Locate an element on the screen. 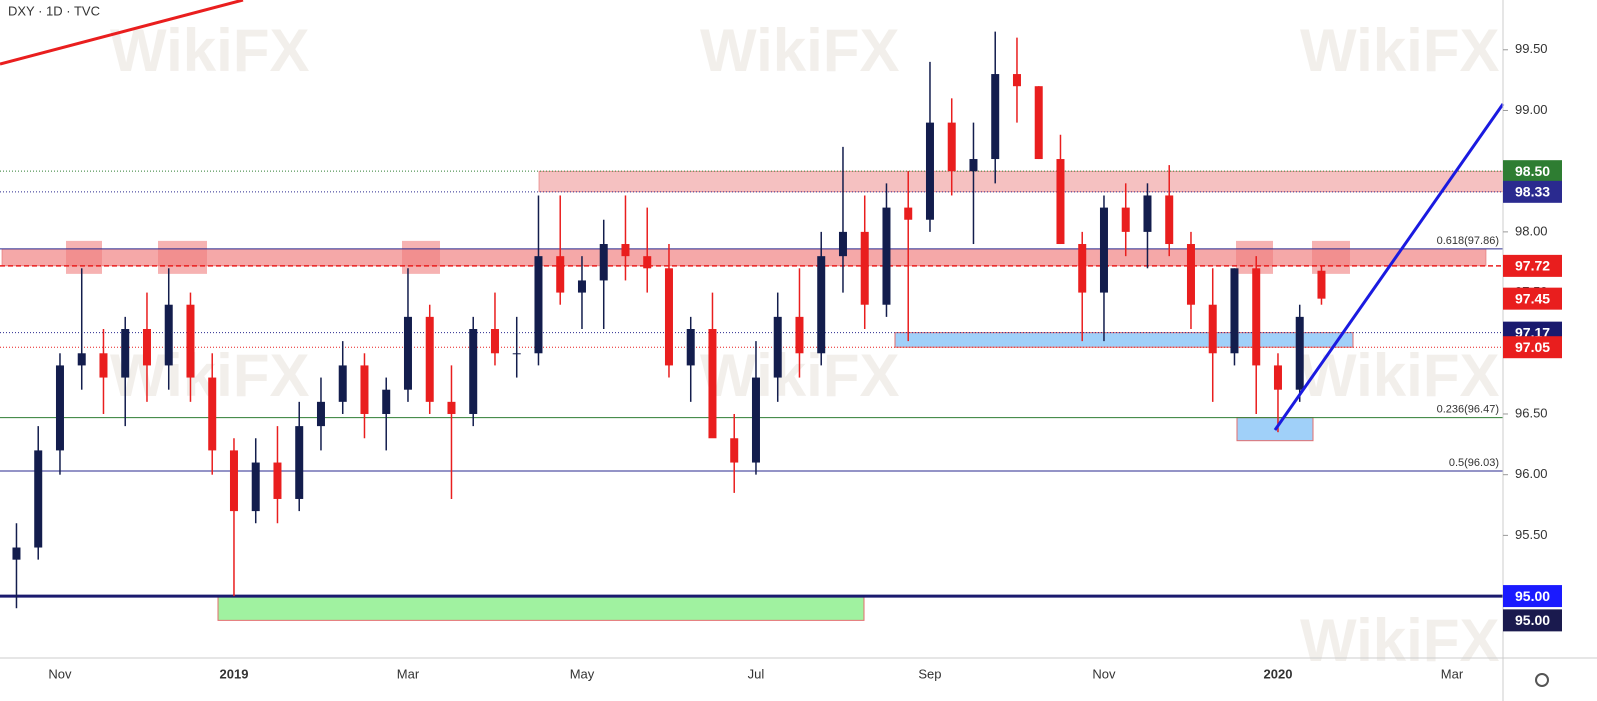 This screenshot has width=1597, height=701. price-badge-label: 97.72 is located at coordinates (1532, 266).